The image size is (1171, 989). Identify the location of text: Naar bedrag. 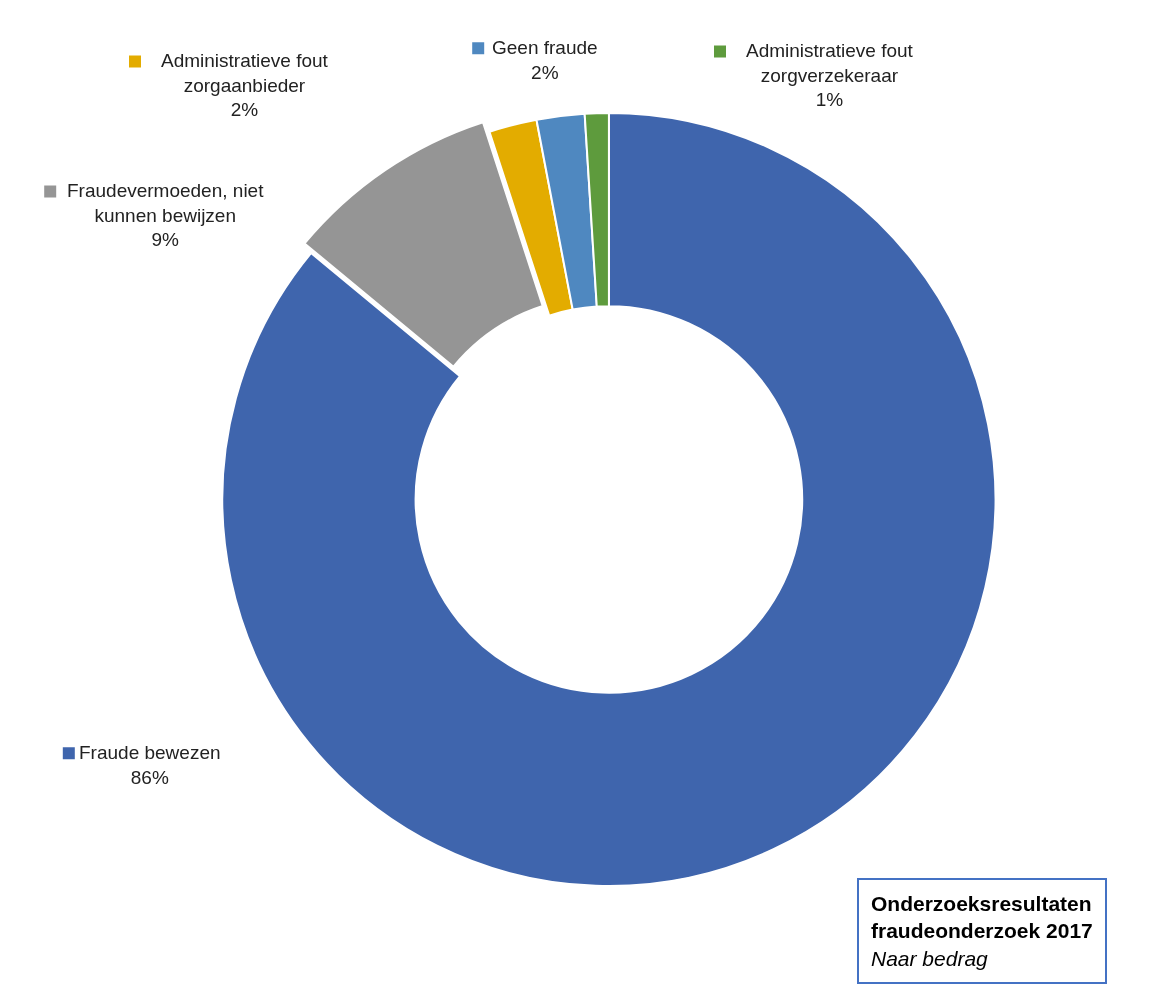
(930, 958).